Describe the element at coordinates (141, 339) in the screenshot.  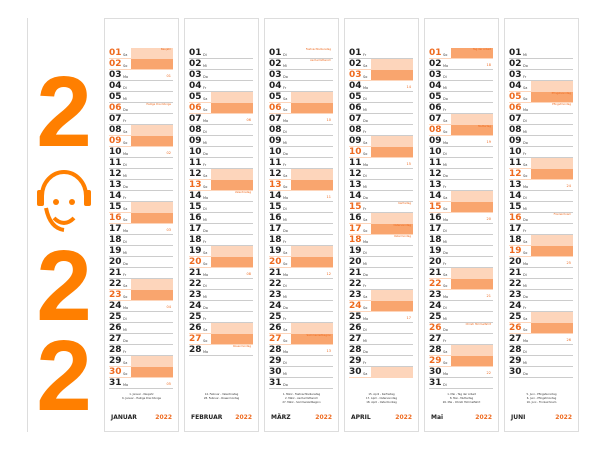
I see `day-row: 27 Do` at that location.